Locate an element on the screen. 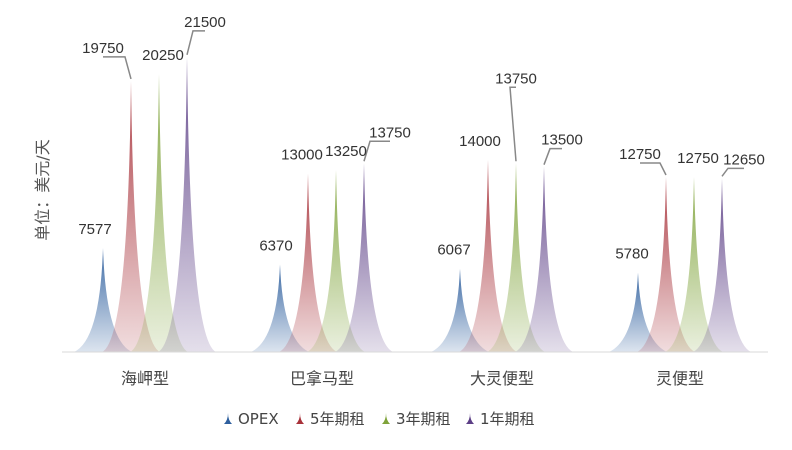 The width and height of the screenshot is (792, 450). spike-OPEX-大灵便型 is located at coordinates (460, 310).